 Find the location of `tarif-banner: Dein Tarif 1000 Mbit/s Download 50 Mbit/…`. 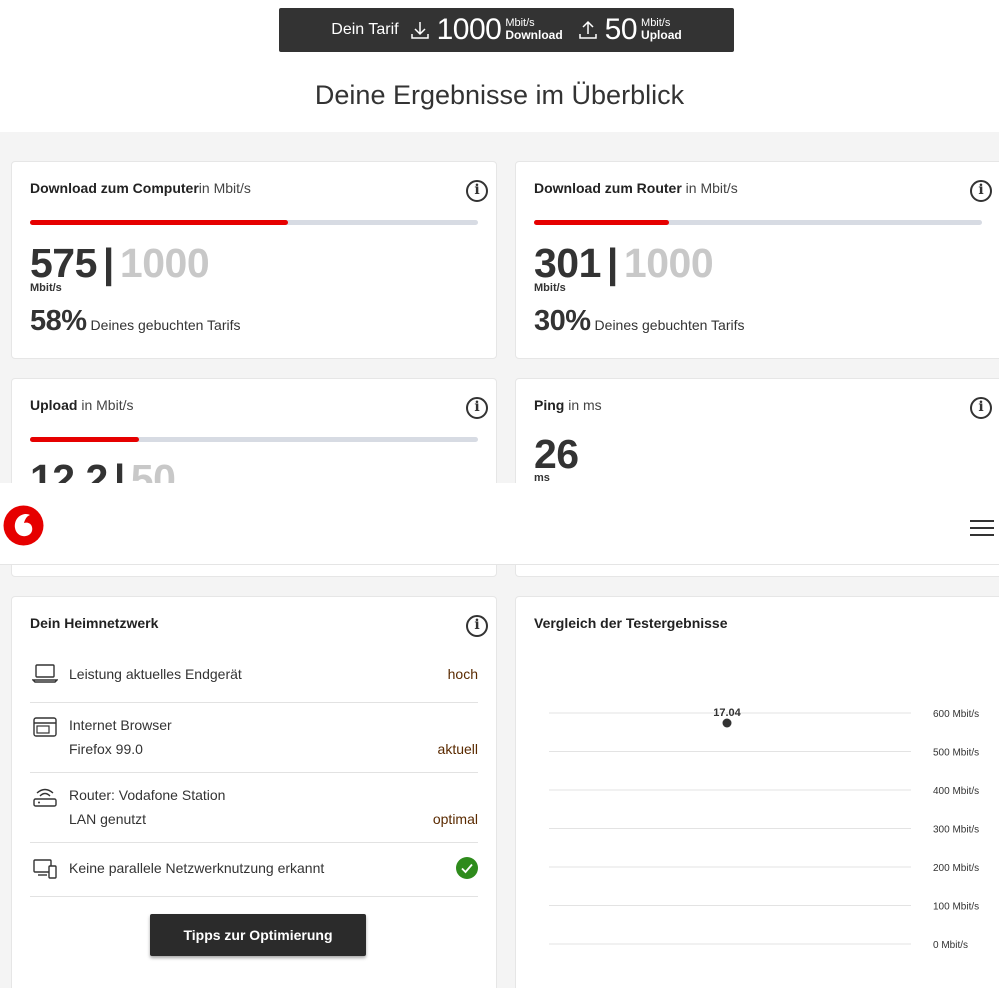

tarif-banner: Dein Tarif 1000 Mbit/s Download 50 Mbit/… is located at coordinates (506, 30).